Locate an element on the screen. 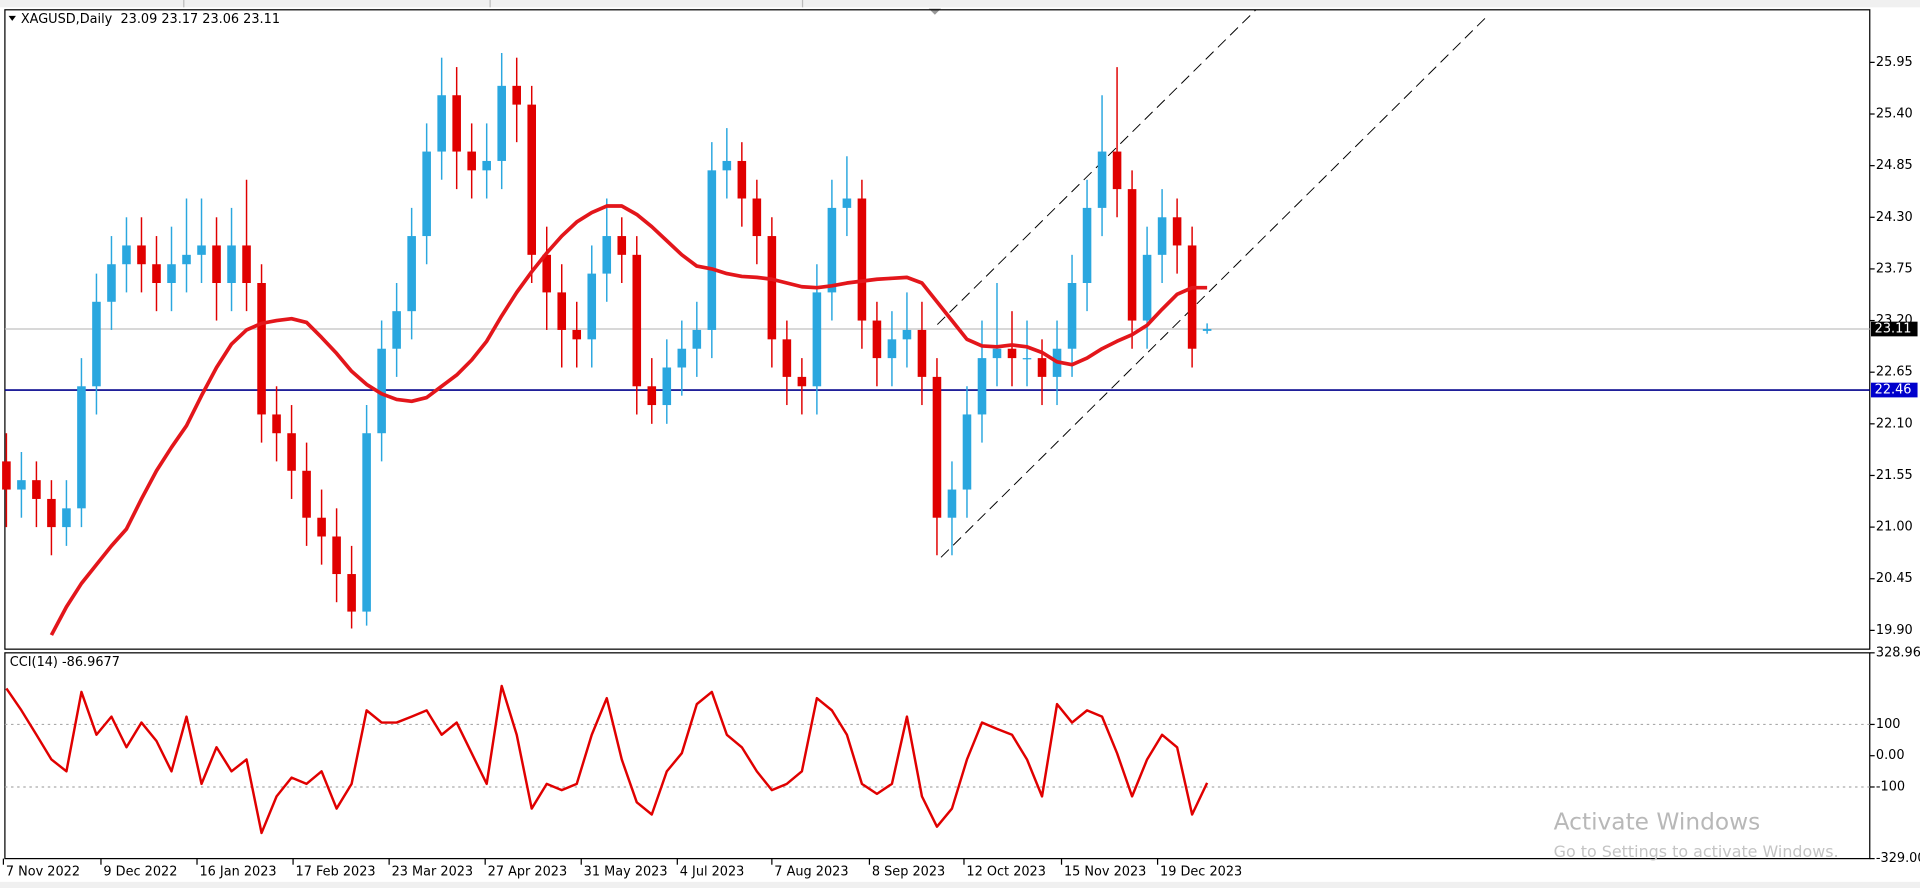 This screenshot has width=1920, height=888. y-tick-label: 100 is located at coordinates (1888, 724).